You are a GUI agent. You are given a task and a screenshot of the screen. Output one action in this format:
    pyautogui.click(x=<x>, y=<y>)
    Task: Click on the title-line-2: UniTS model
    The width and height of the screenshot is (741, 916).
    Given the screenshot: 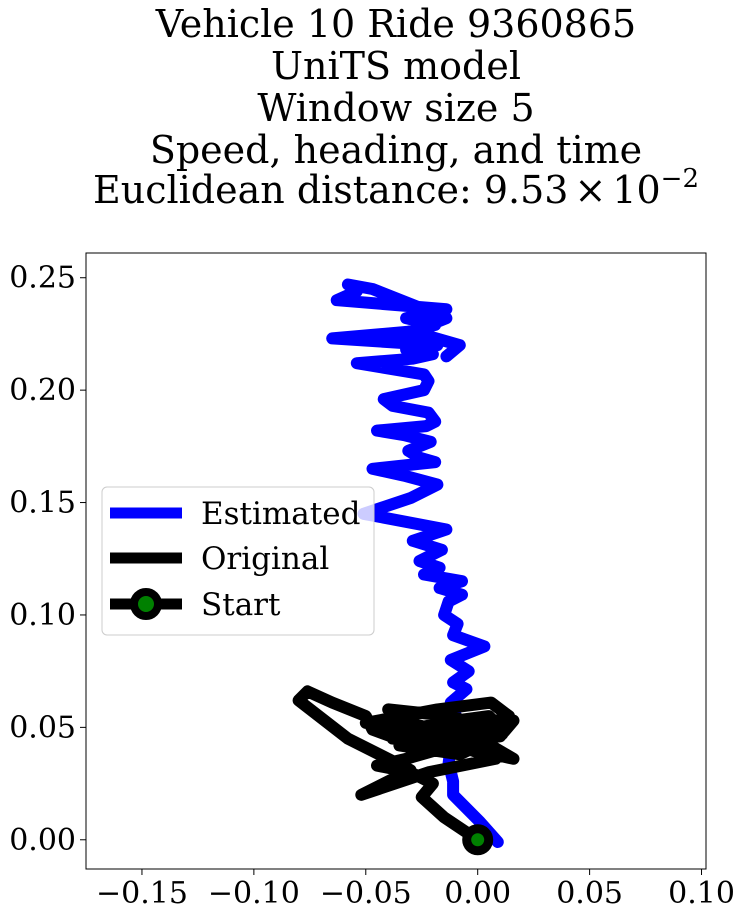 What is the action you would take?
    pyautogui.click(x=396, y=66)
    